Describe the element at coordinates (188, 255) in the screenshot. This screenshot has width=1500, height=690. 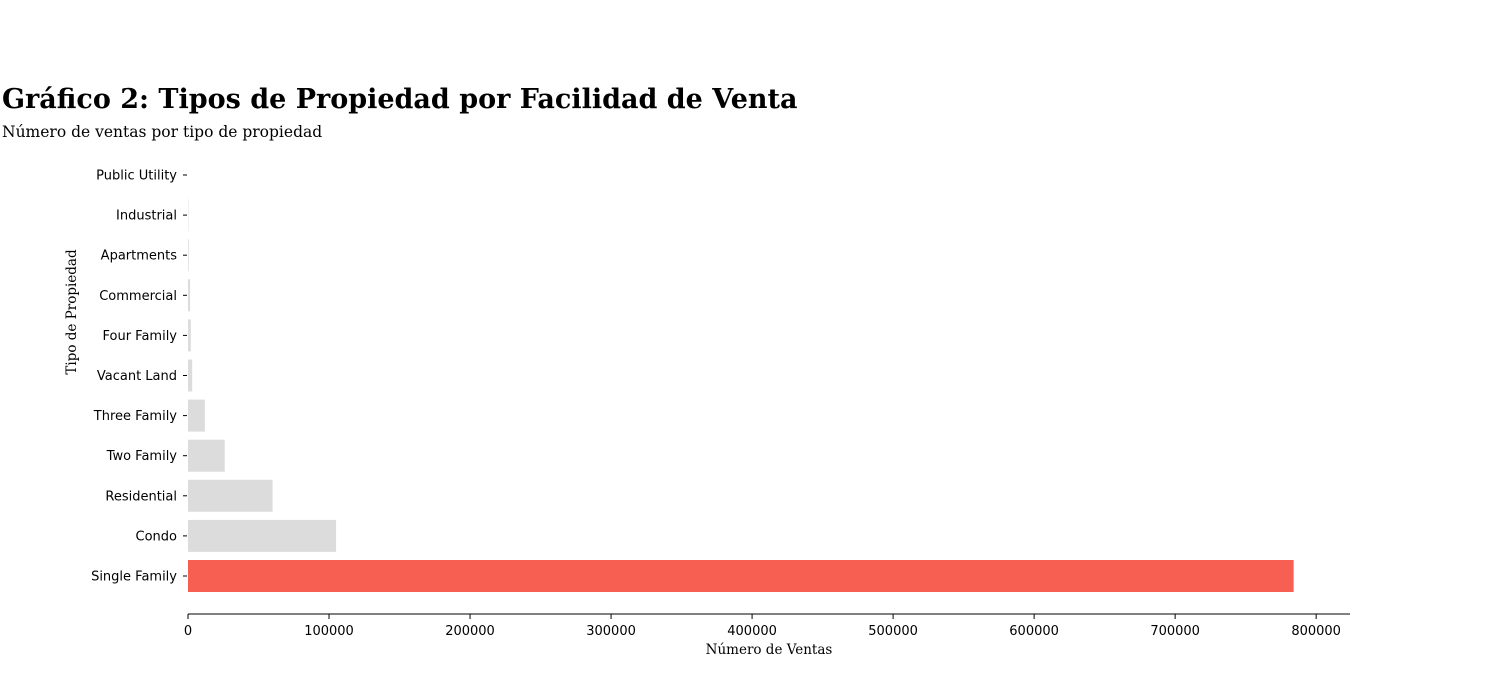
I see `bar-apartments` at that location.